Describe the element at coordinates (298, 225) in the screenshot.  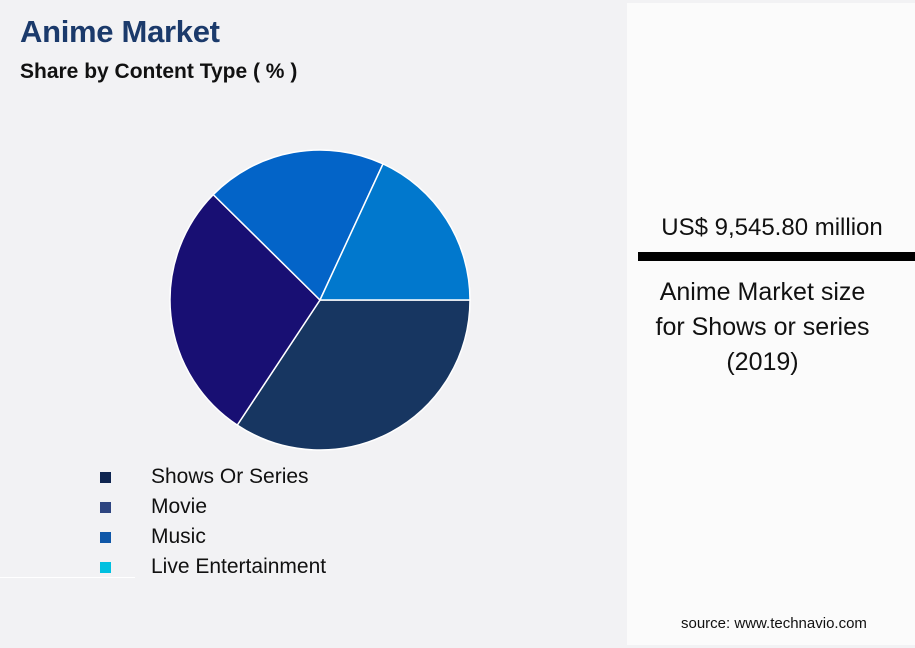
I see `pie-slice-music` at that location.